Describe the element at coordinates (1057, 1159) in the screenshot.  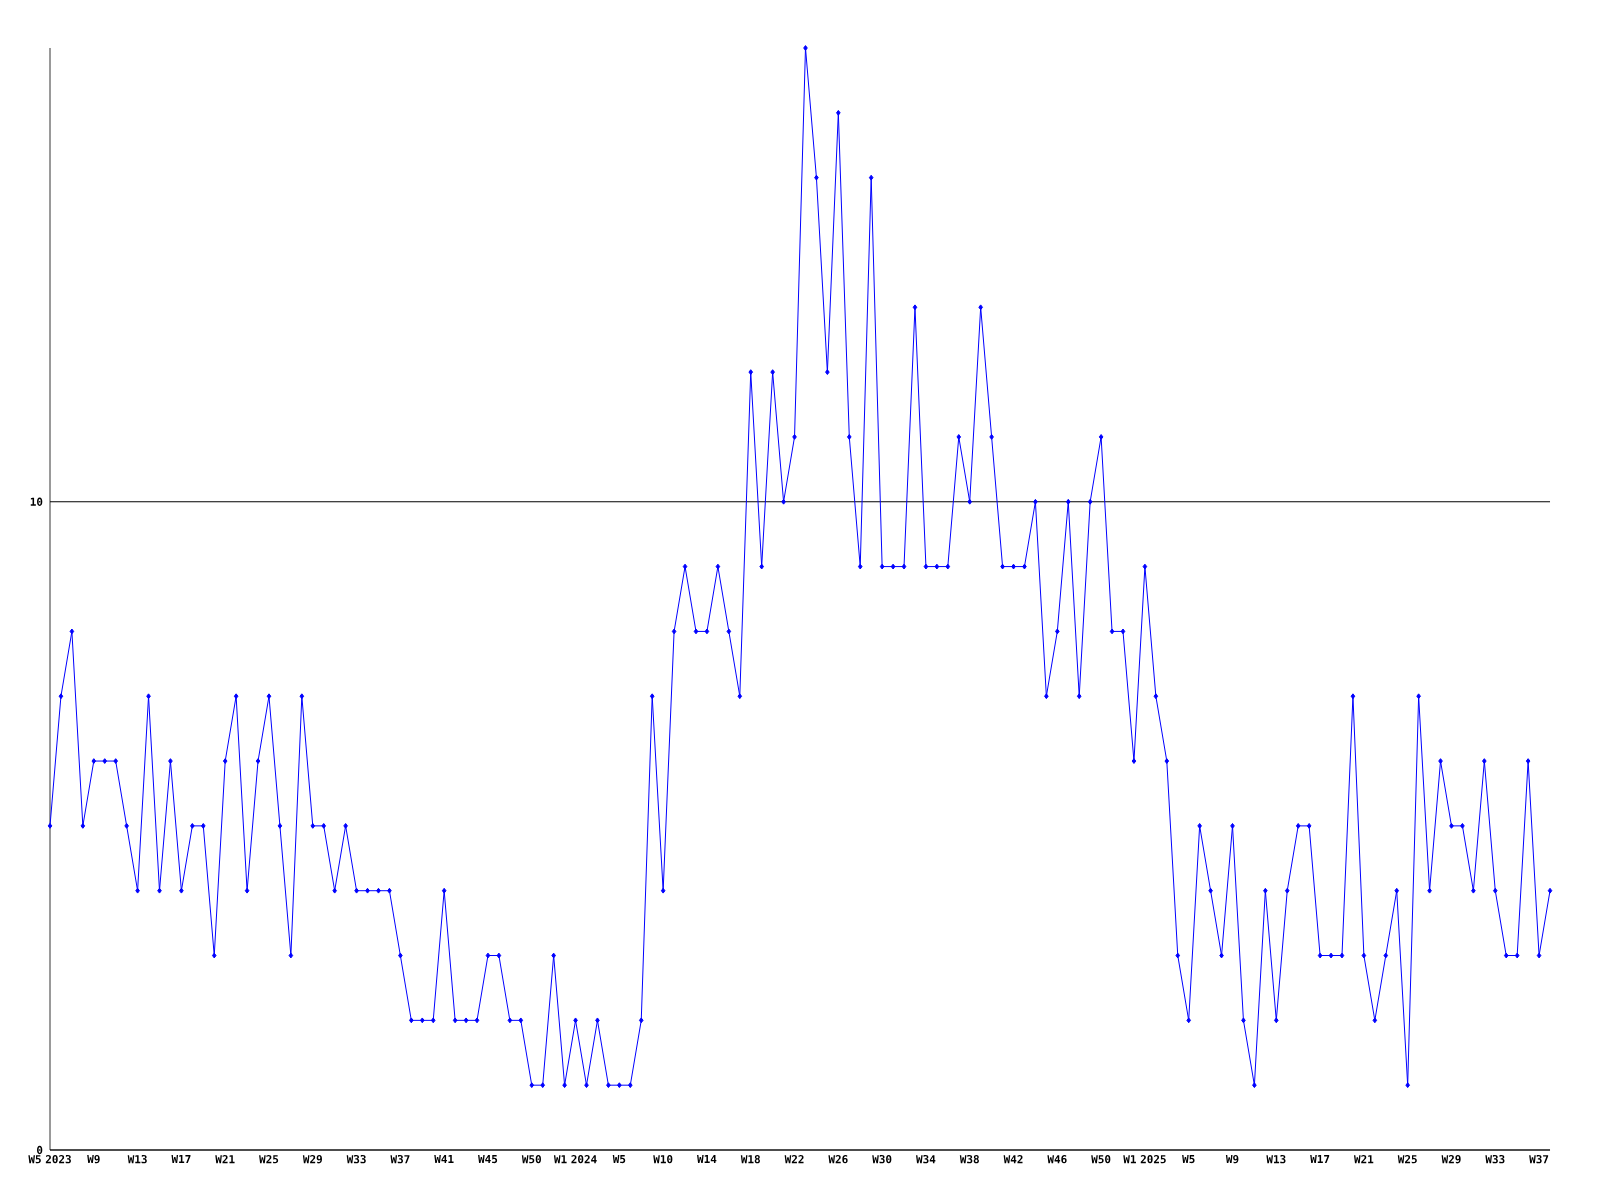
I see `x-tick-label: W46` at that location.